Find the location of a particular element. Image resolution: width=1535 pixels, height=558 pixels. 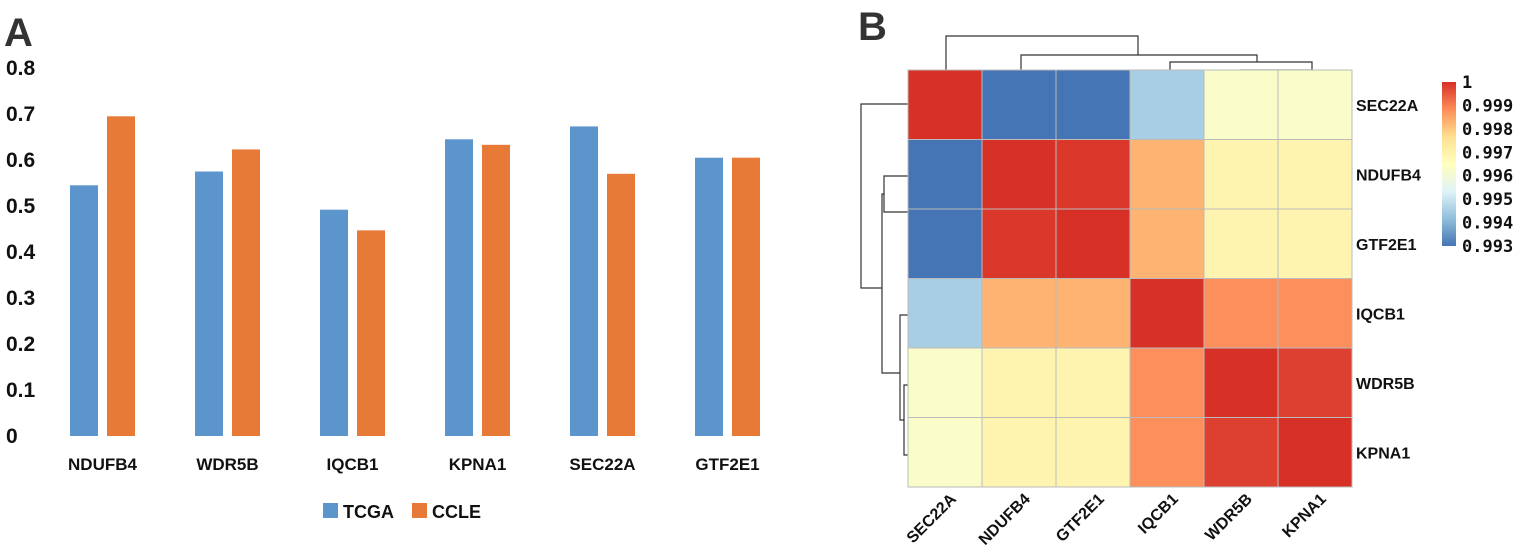

heatmap-row-label: SEC22A is located at coordinates (1387, 106).